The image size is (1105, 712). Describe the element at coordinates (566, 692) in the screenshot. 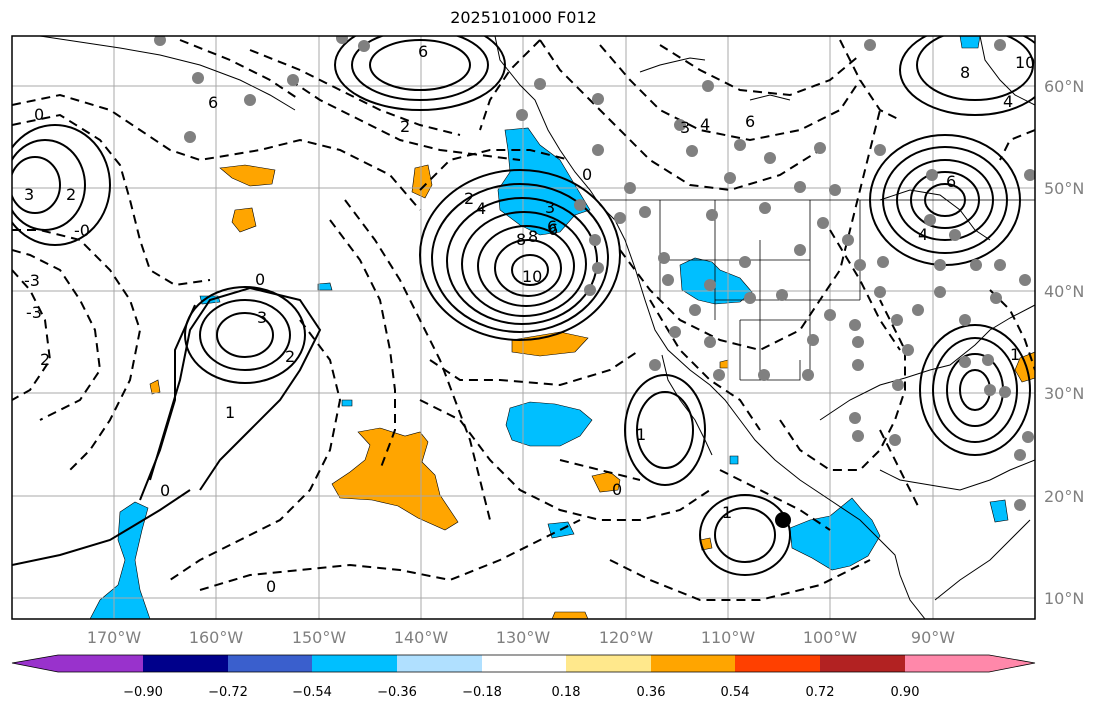

I see `colorbar-tick: 0.18` at that location.